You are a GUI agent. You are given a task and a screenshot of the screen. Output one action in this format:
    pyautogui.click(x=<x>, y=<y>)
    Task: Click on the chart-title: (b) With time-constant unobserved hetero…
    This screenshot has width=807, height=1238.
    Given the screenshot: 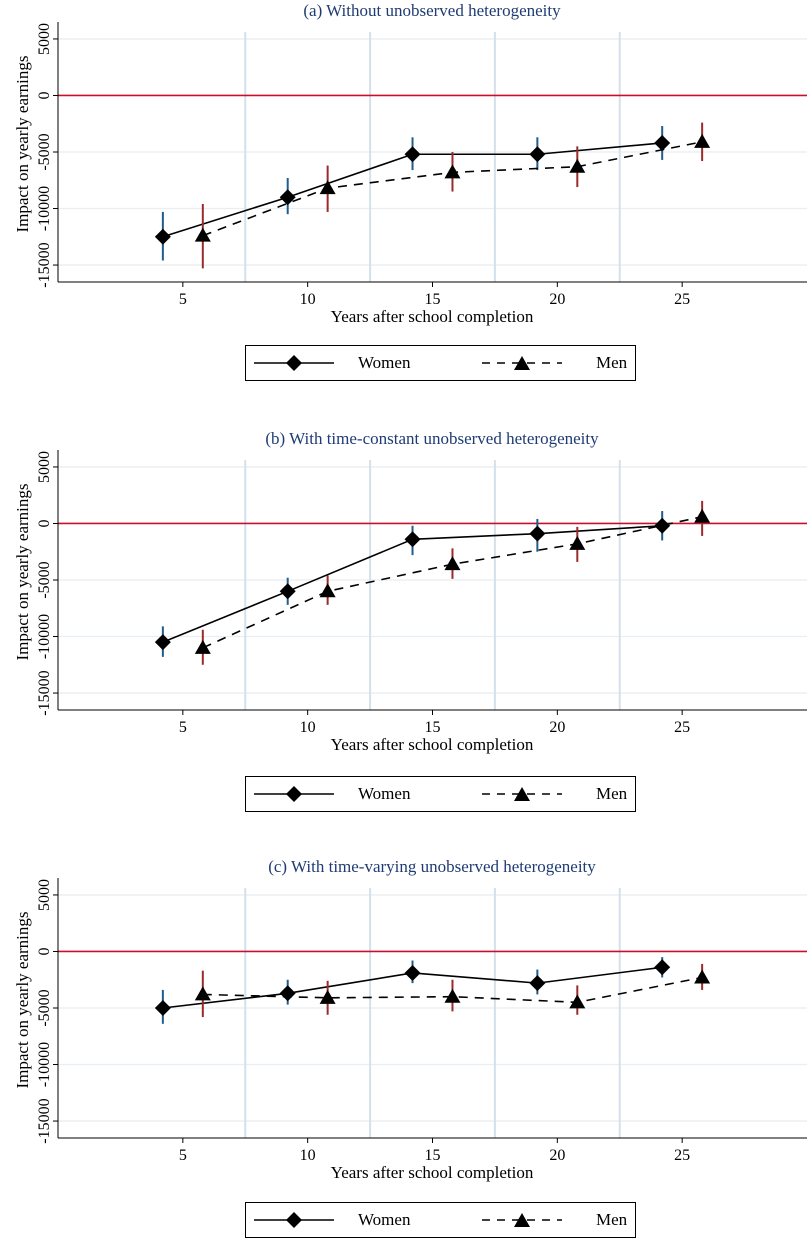 What is the action you would take?
    pyautogui.click(x=432, y=438)
    